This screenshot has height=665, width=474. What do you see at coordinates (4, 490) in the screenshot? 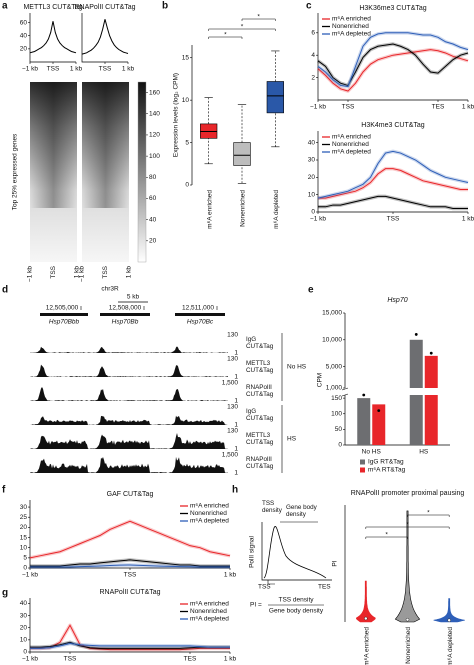
I see `panel-label: f` at bounding box center [4, 490].